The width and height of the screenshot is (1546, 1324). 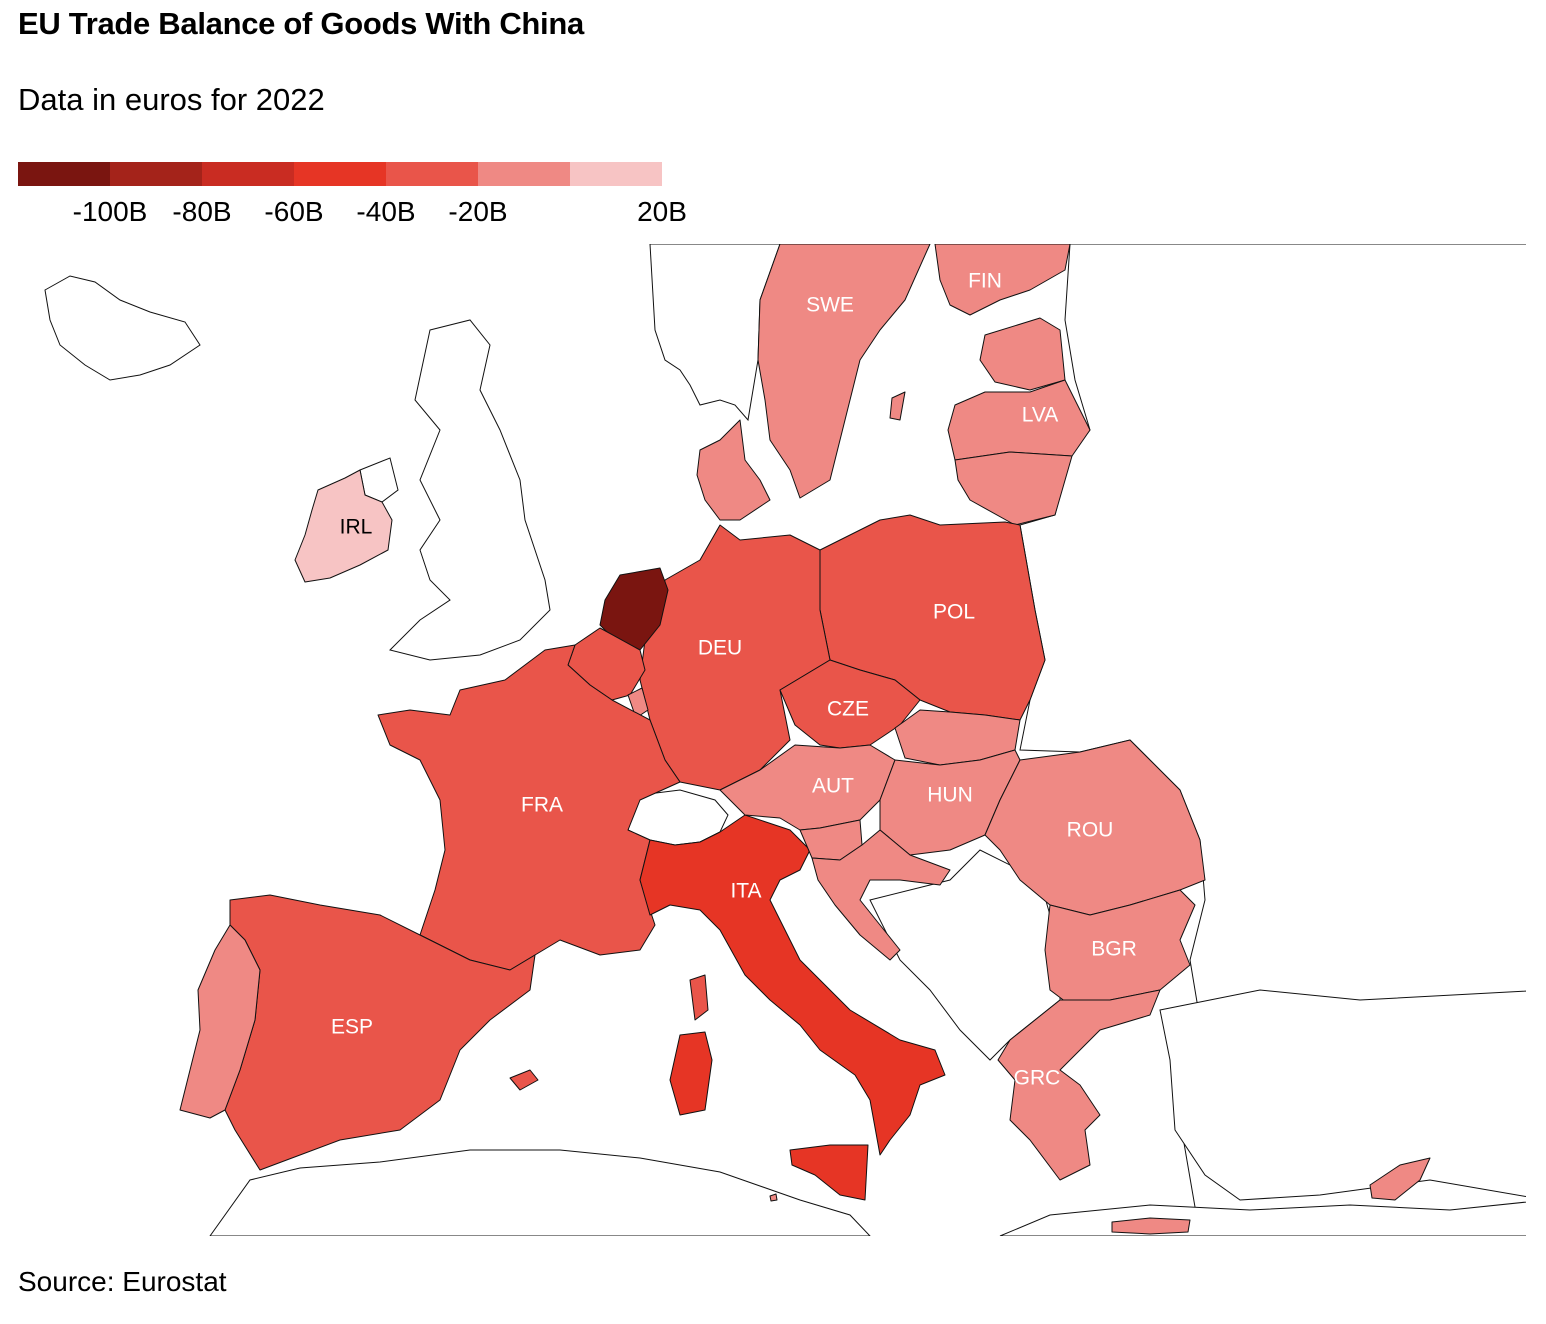 What do you see at coordinates (171, 99) in the screenshot?
I see `map-subtitle: Data in euros for 2022` at bounding box center [171, 99].